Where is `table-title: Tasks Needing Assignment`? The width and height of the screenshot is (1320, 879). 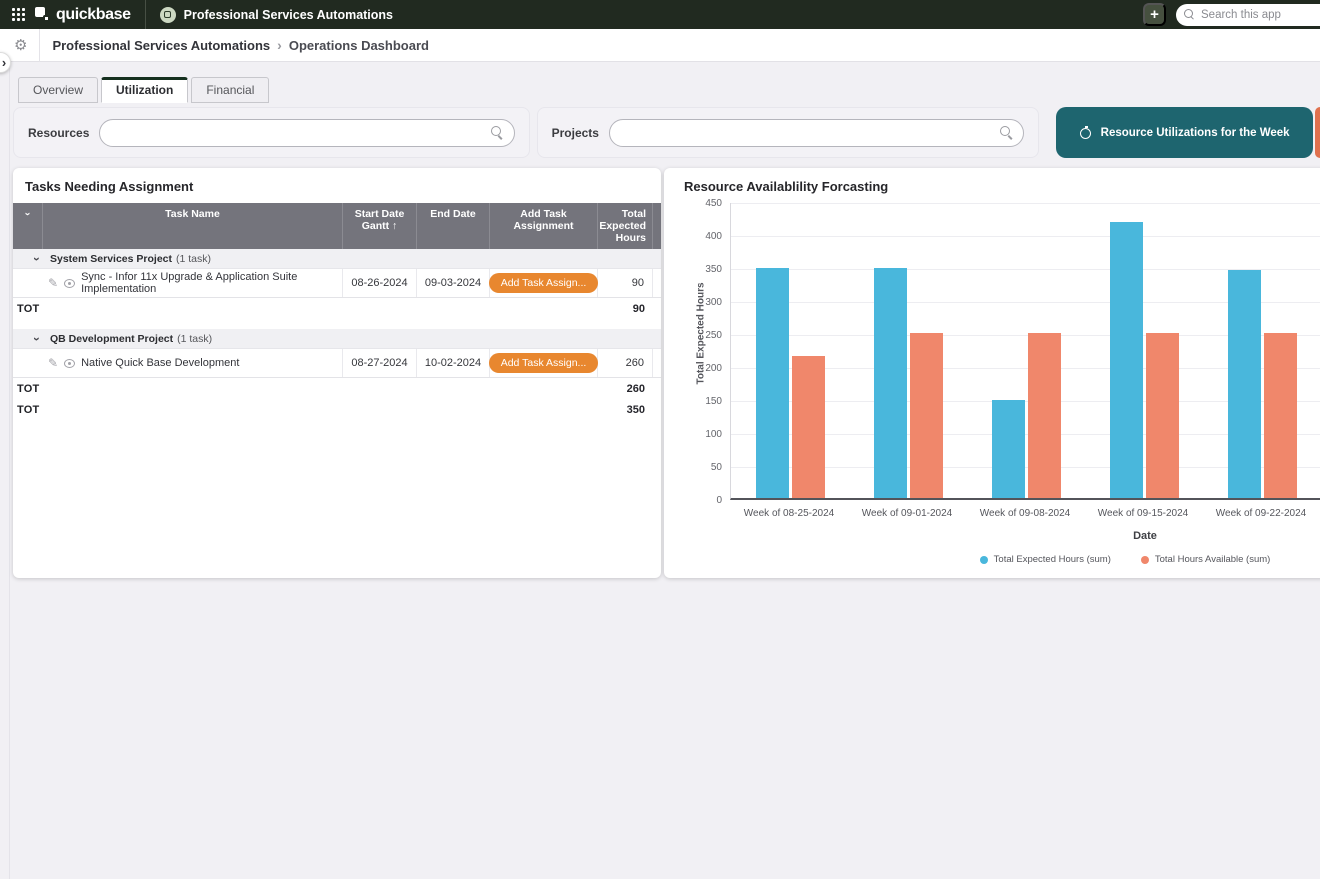
table-title: Tasks Needing Assignment is located at coordinates (109, 186).